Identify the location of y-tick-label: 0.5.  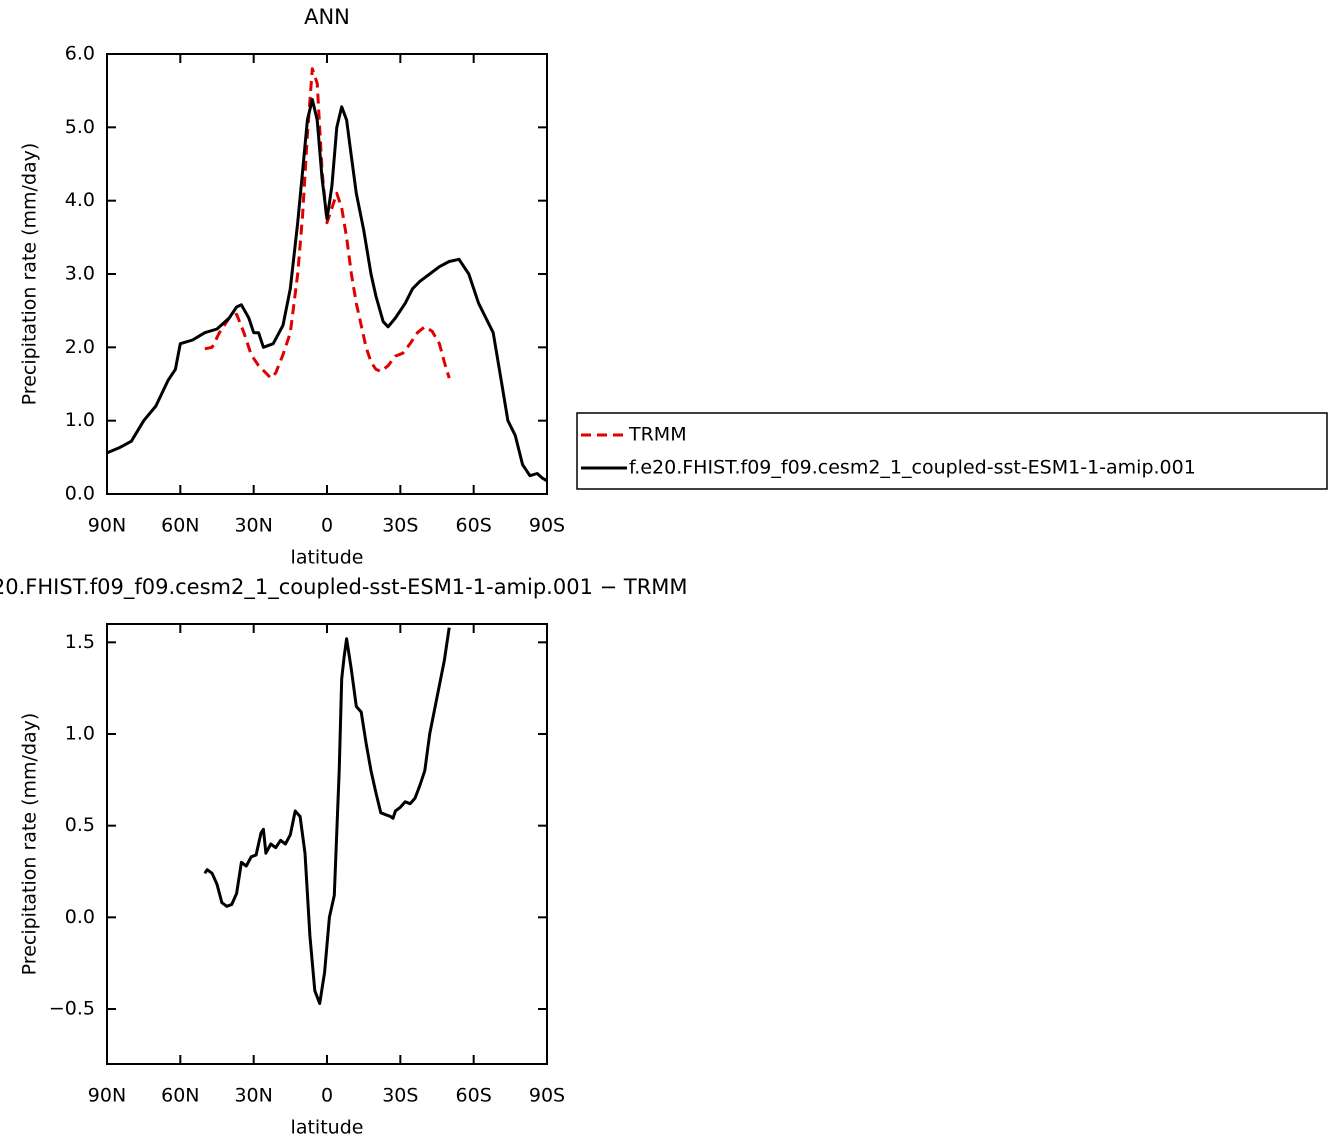
(80, 825).